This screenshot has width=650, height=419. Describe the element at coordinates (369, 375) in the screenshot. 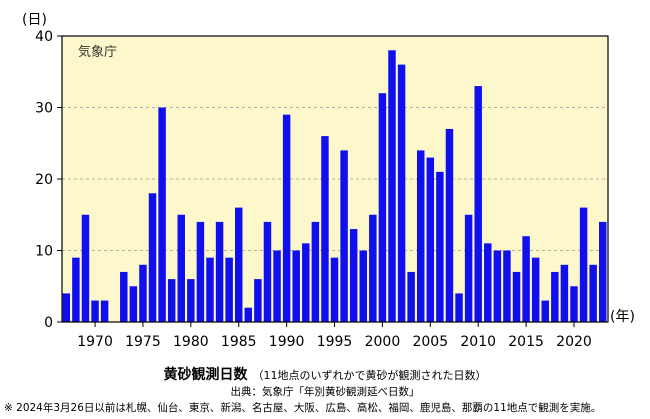

I see `caption-subtitle: （11地点のいずれかで黄砂が観測された日数）` at that location.